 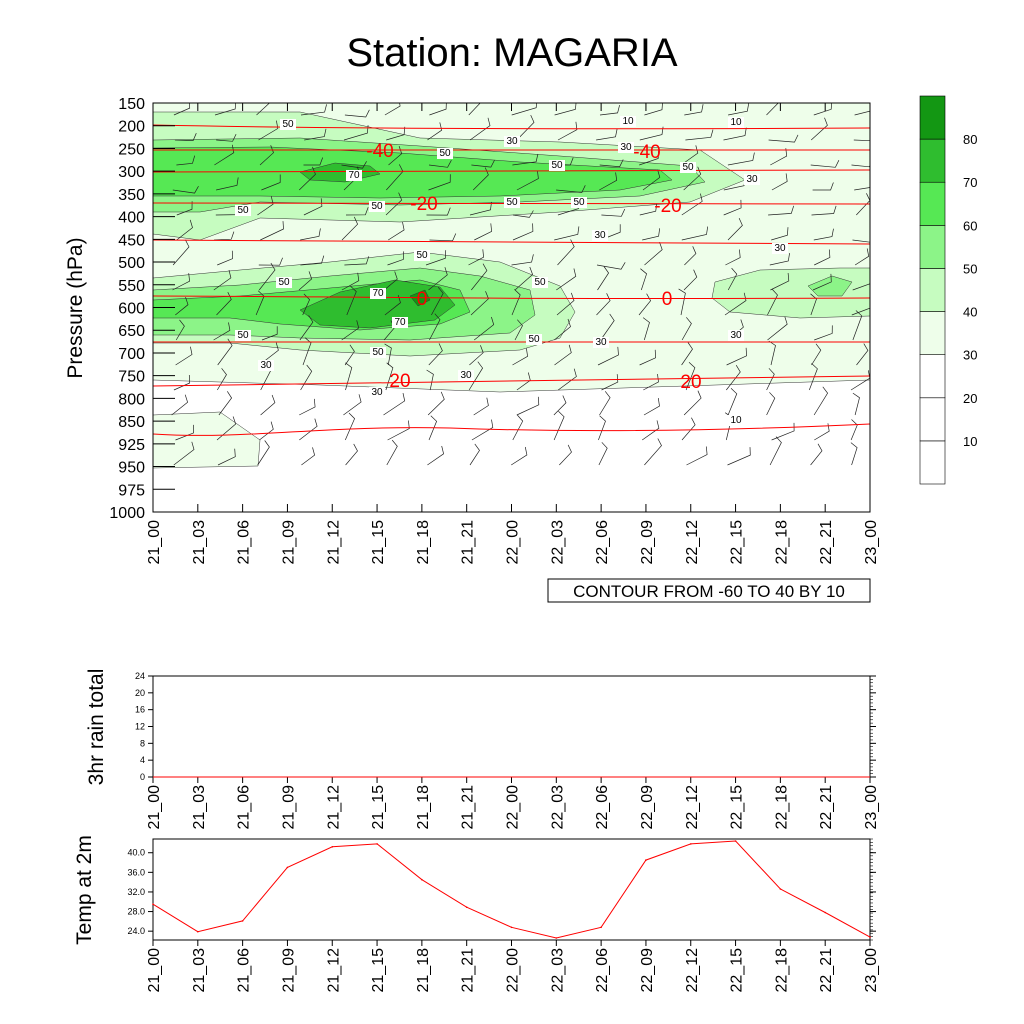 I want to click on wind-contour-label: 30, so click(x=736, y=335).